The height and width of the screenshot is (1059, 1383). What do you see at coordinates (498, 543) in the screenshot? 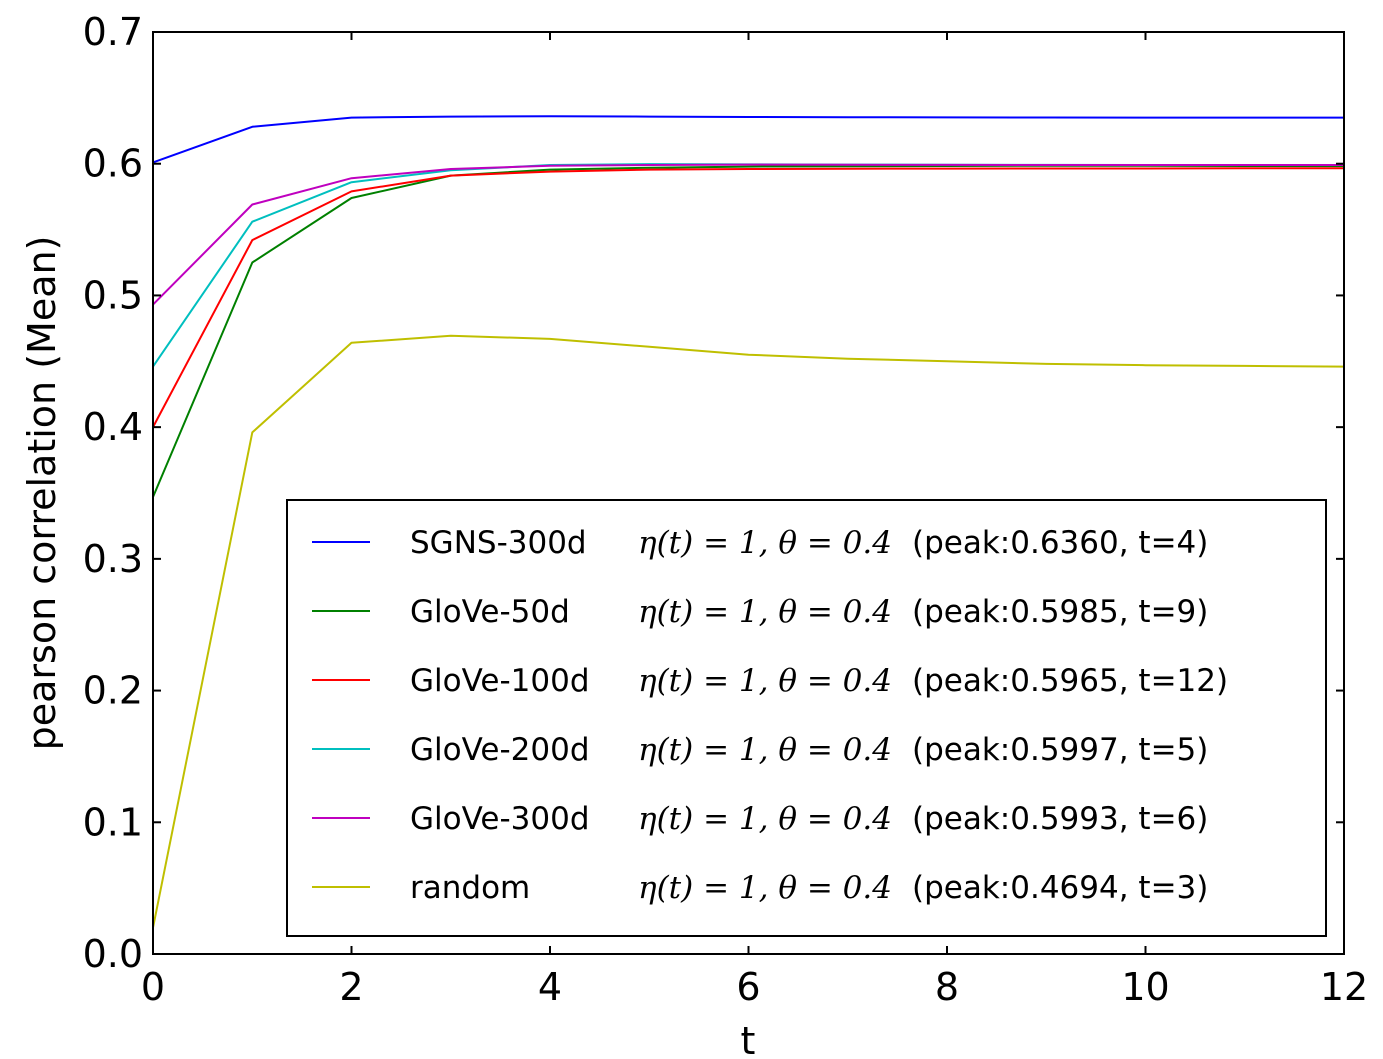
I see `legend-series-name: SGNS-300d` at bounding box center [498, 543].